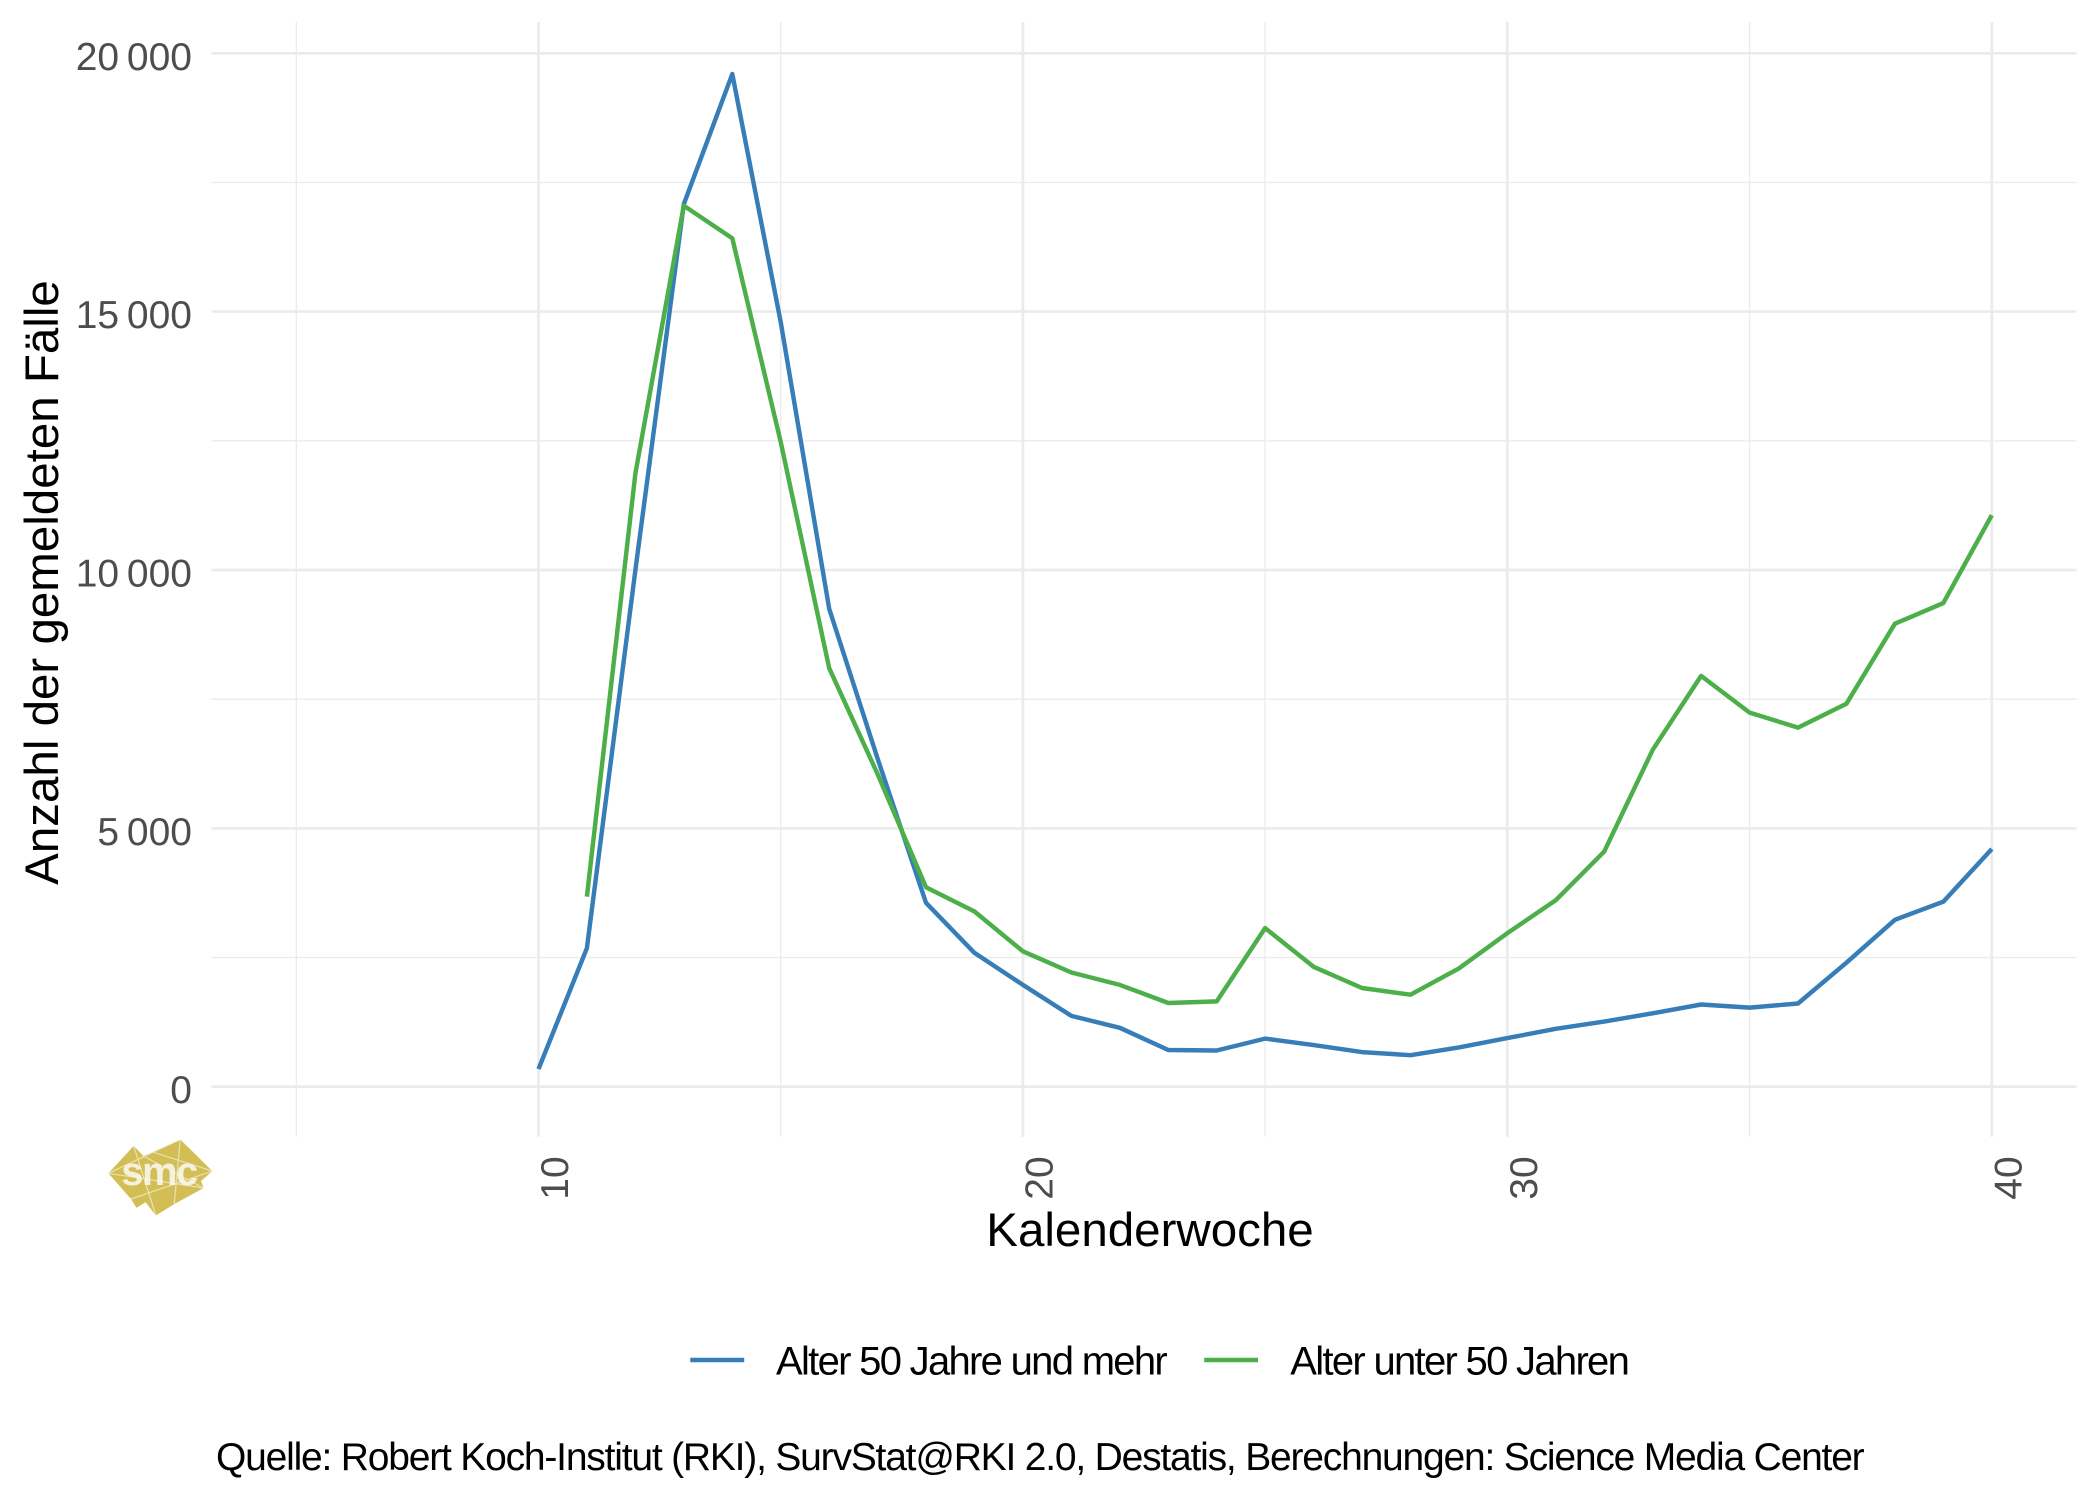  What do you see at coordinates (144, 832) in the screenshot?
I see `svg-text: 5 000` at bounding box center [144, 832].